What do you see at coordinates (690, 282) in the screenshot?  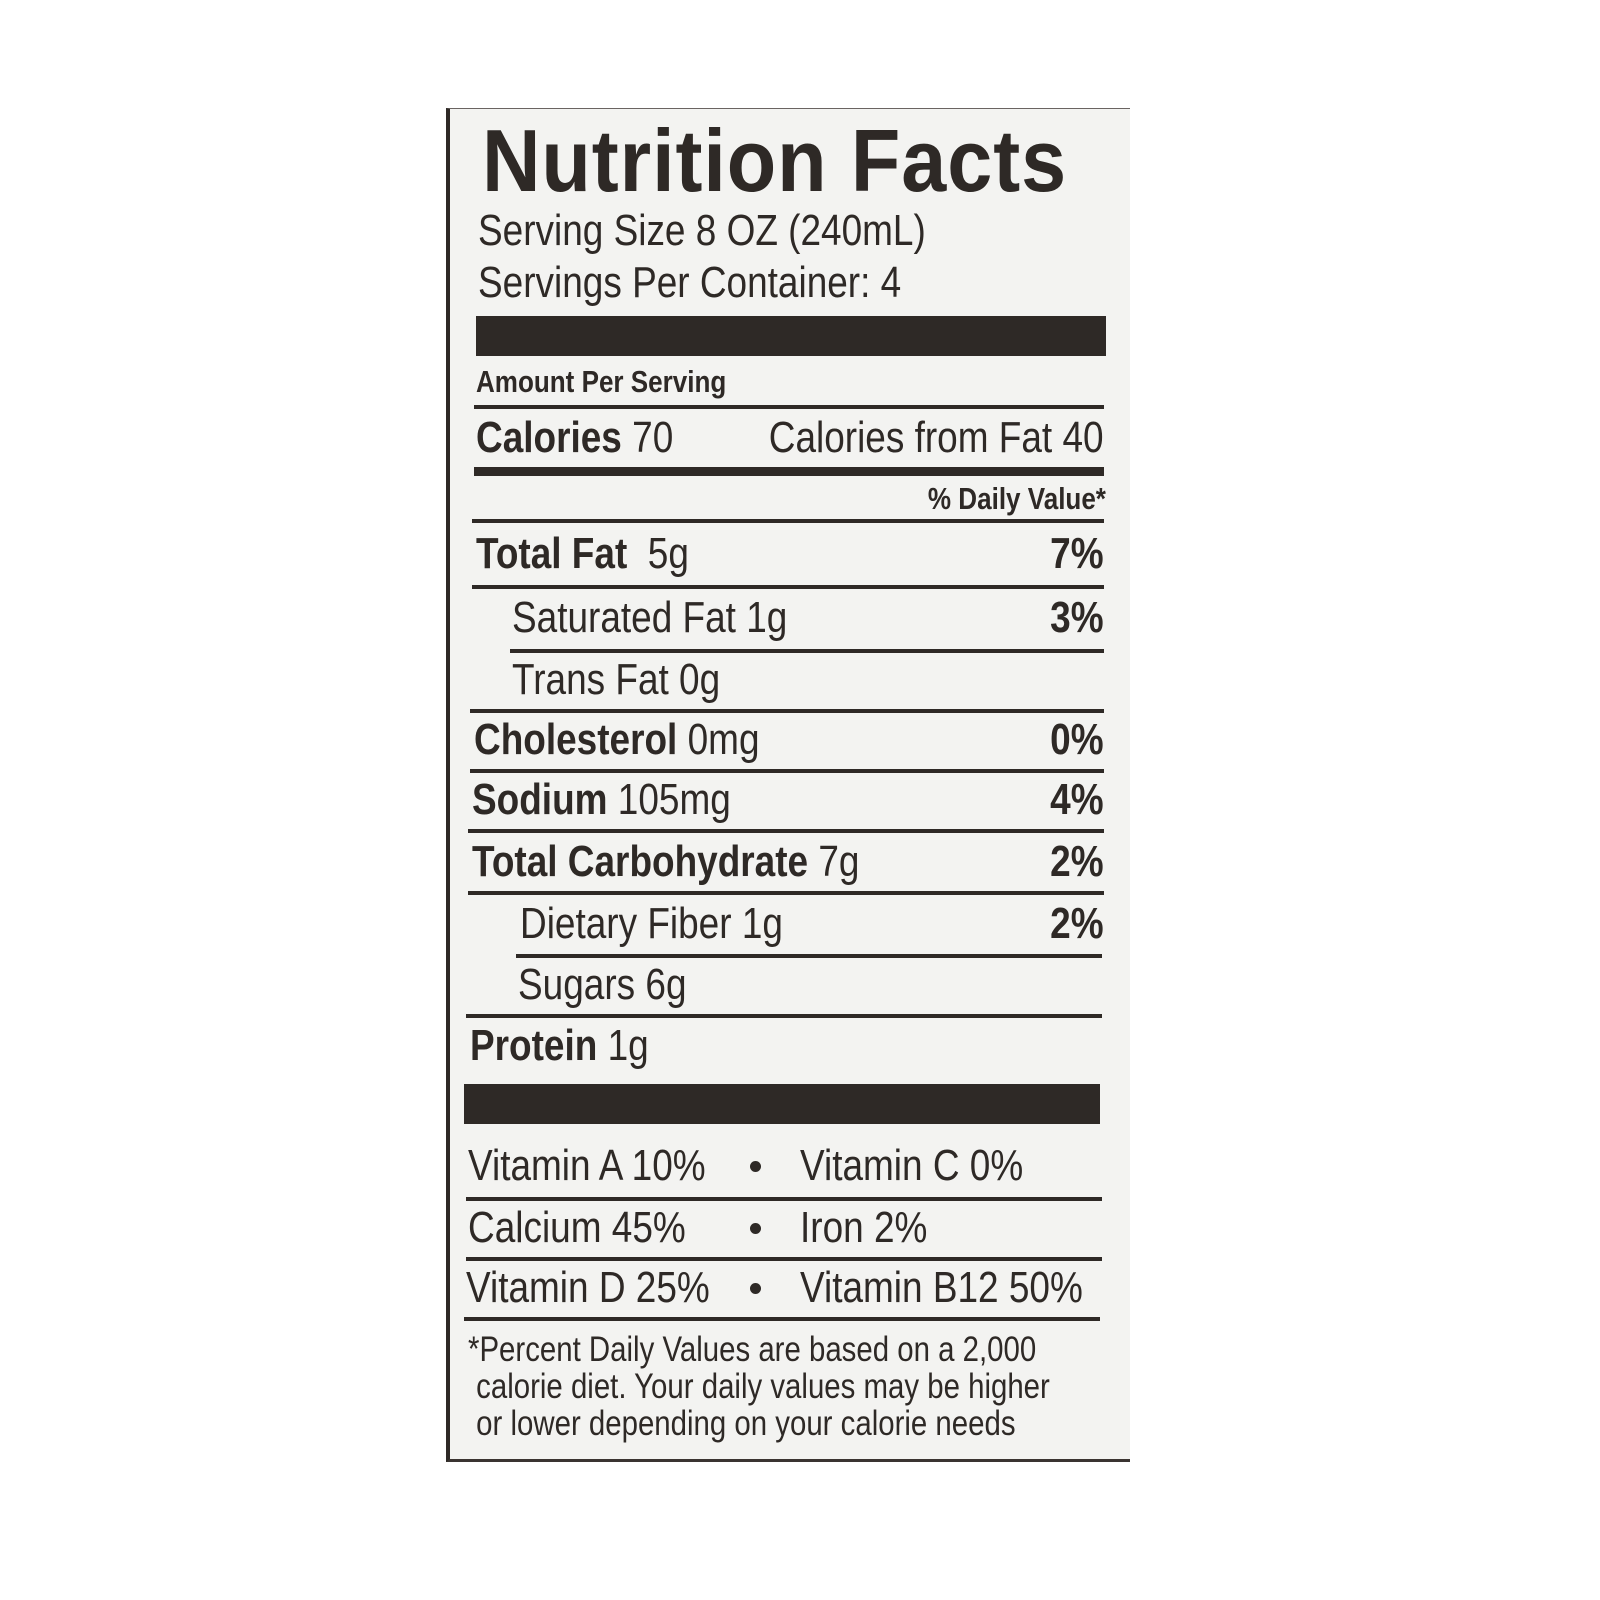 I see `servings-per-container: Servings Per Container: 4` at bounding box center [690, 282].